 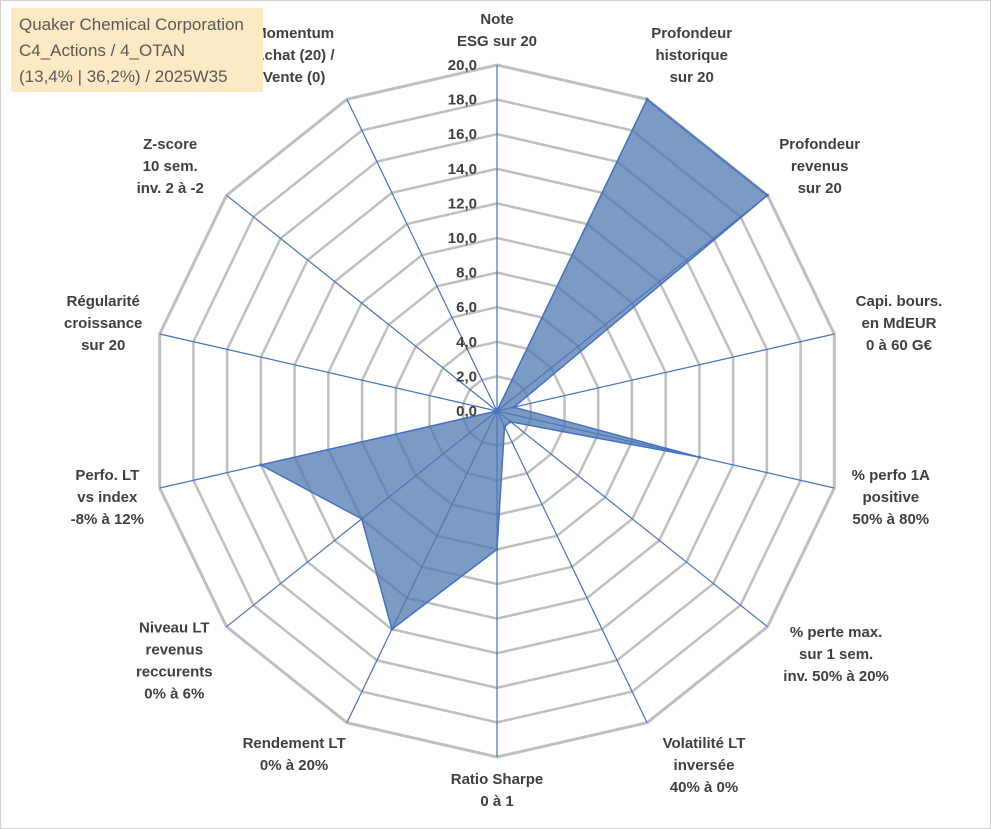 I want to click on tick-label: 6,0, so click(x=466, y=307).